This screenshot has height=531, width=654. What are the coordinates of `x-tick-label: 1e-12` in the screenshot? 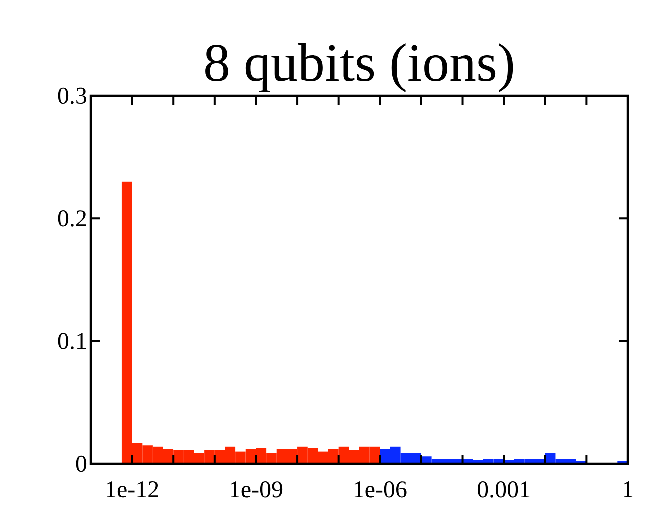 It's located at (132, 490).